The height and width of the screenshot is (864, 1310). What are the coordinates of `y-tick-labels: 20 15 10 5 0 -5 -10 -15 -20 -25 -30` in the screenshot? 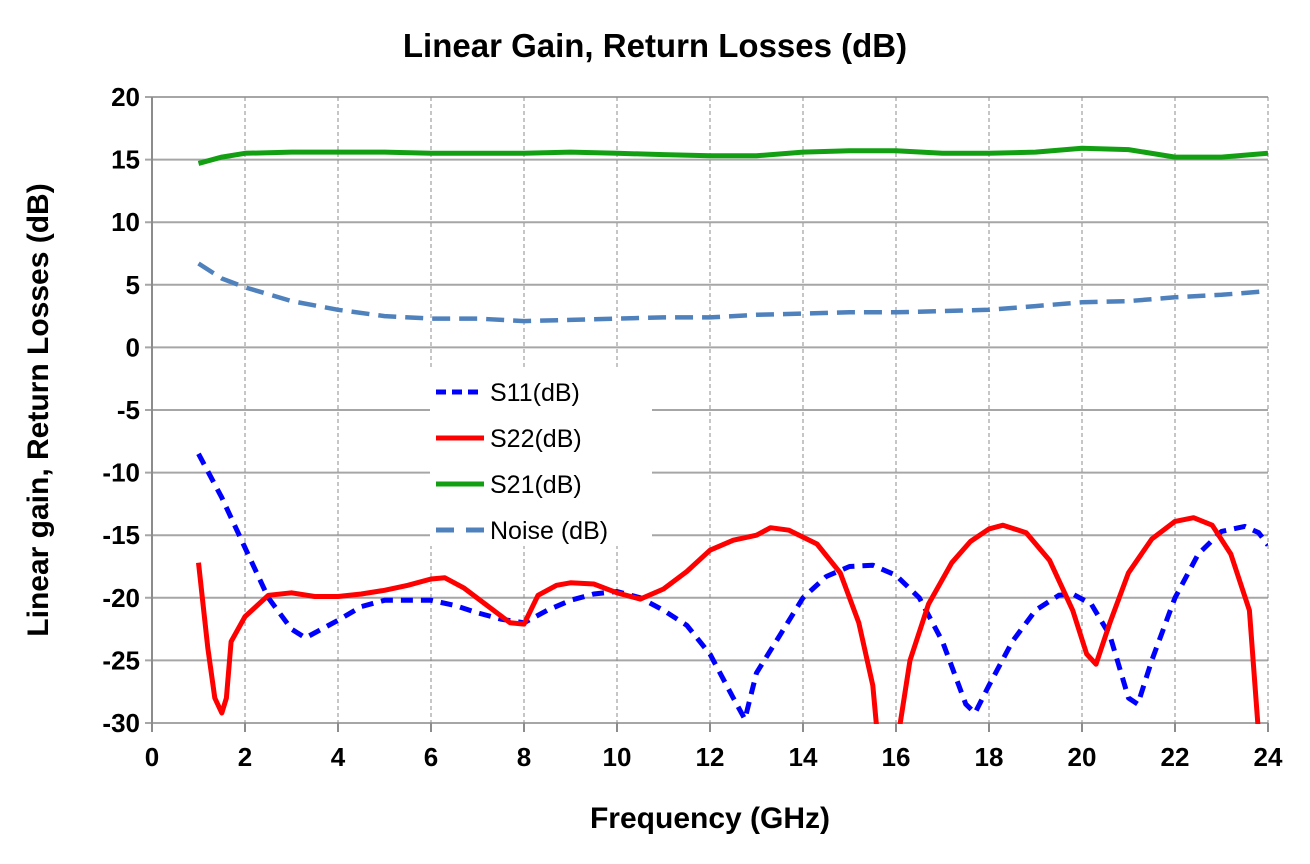 It's located at (121, 410).